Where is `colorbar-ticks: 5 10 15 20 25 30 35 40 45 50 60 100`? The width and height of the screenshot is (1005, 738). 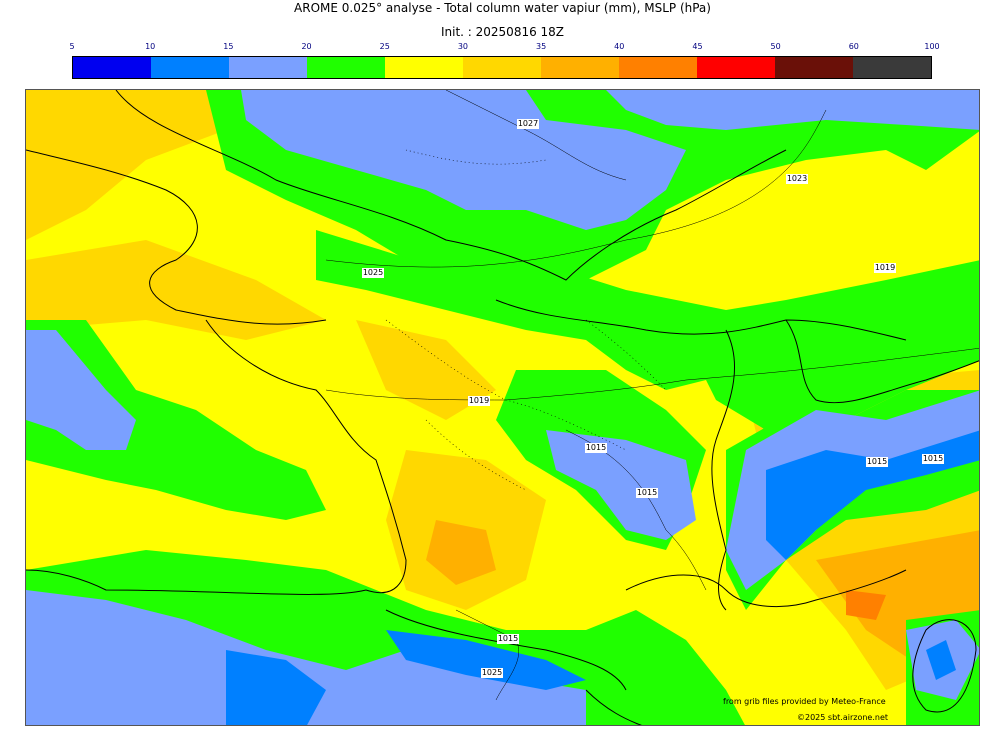 colorbar-ticks: 5 10 15 20 25 30 35 40 45 50 60 100 is located at coordinates (504, 47).